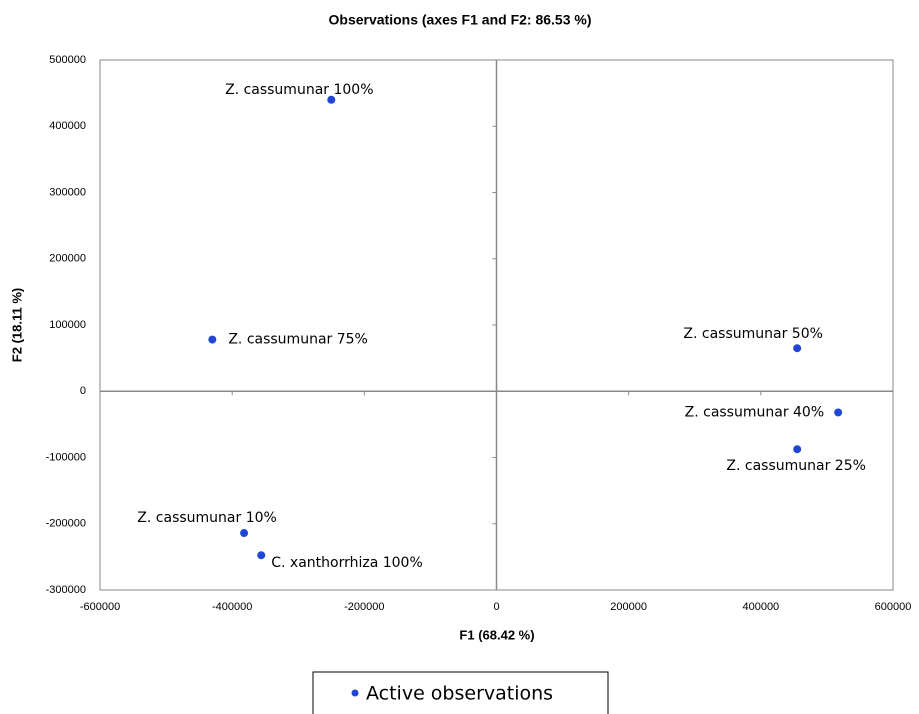 Image resolution: width=919 pixels, height=714 pixels. What do you see at coordinates (67, 60) in the screenshot?
I see `y-tick-label: 500000` at bounding box center [67, 60].